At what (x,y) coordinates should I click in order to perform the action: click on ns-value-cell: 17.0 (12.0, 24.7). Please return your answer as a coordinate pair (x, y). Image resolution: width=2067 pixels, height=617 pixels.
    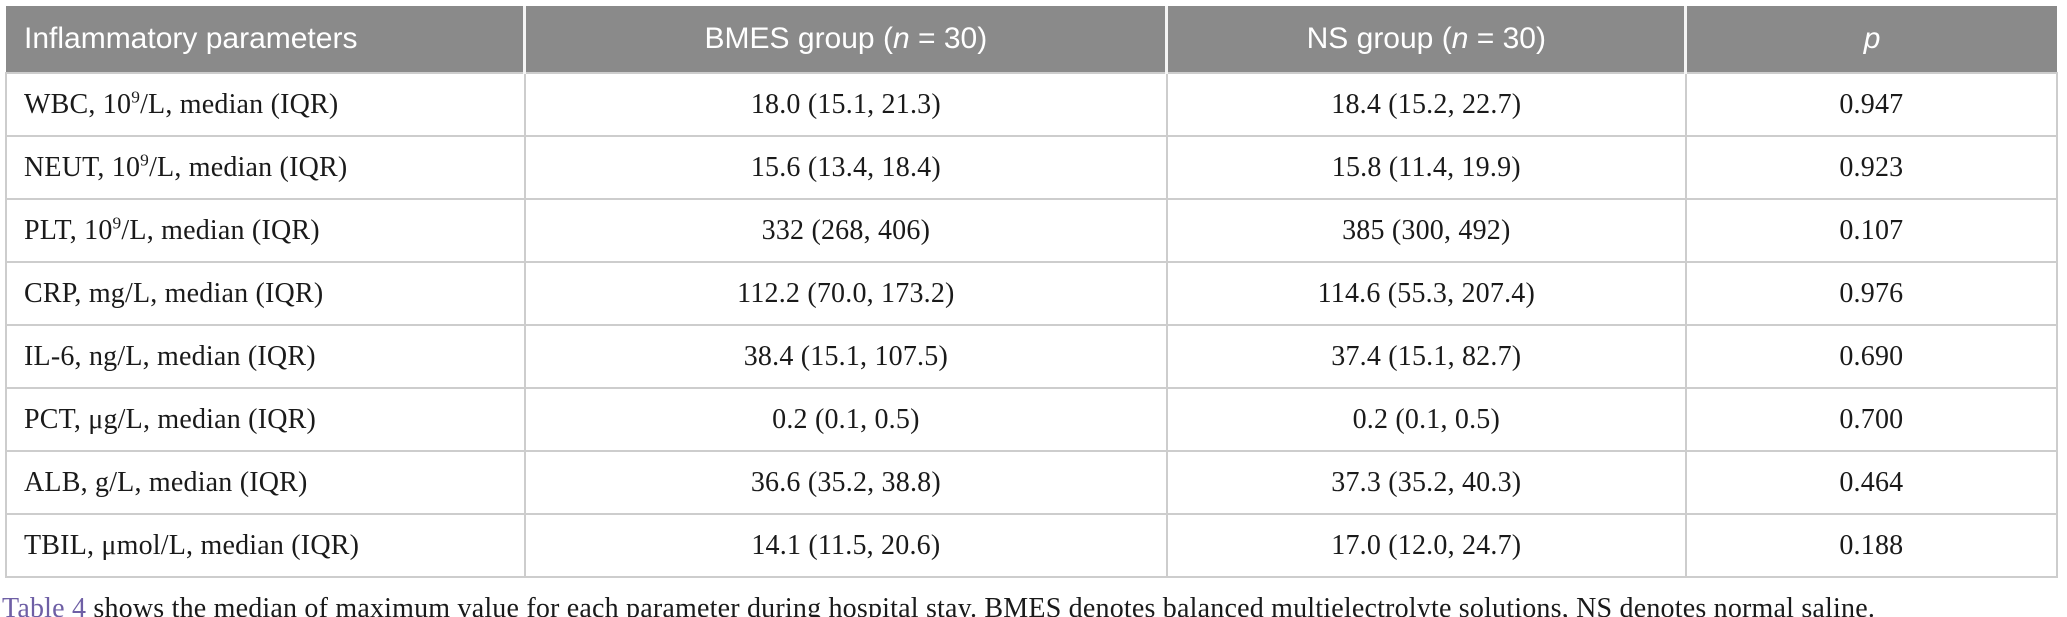
    Looking at the image, I should click on (1426, 545).